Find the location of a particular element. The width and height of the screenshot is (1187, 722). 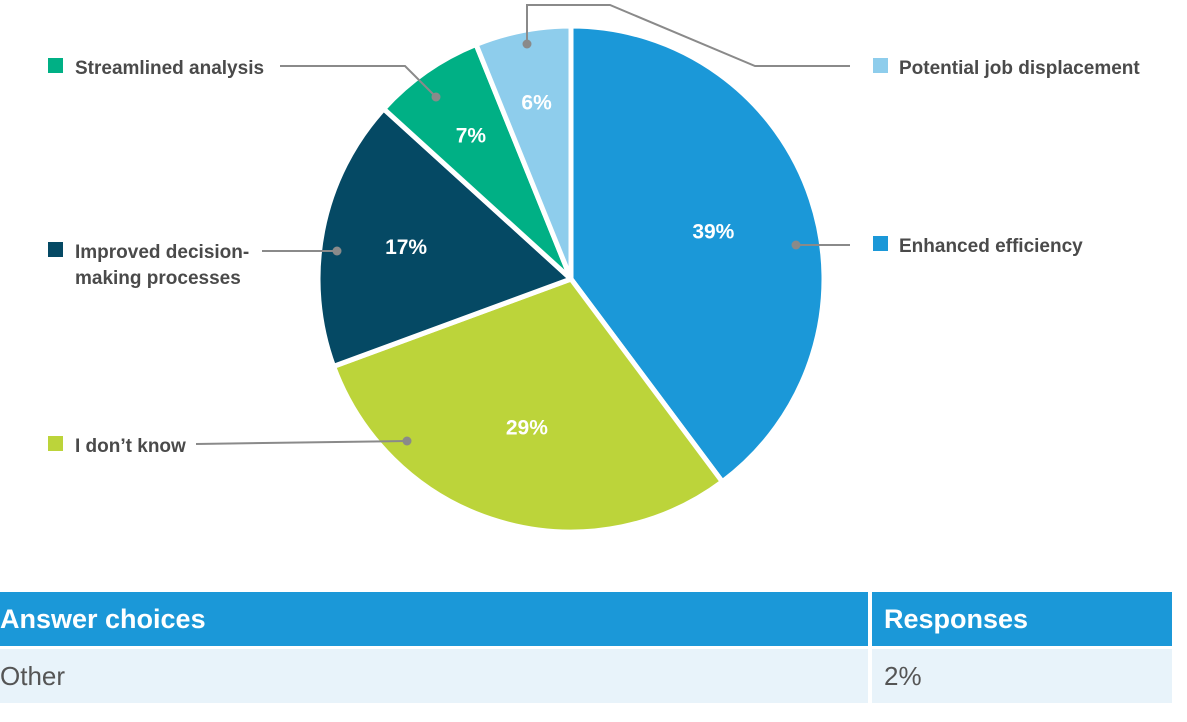

leader-dot-streamlined-analysis is located at coordinates (436, 97).